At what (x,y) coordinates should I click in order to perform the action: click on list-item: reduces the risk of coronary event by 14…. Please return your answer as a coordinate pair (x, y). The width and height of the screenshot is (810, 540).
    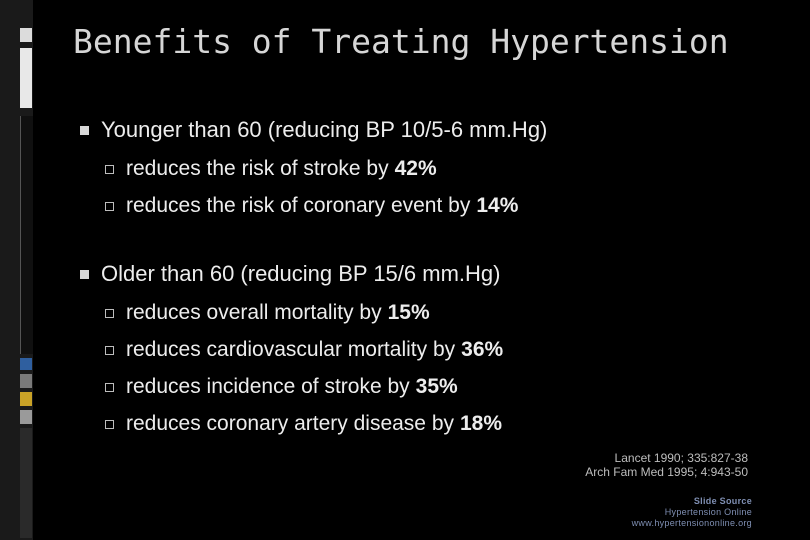
    Looking at the image, I should click on (311, 206).